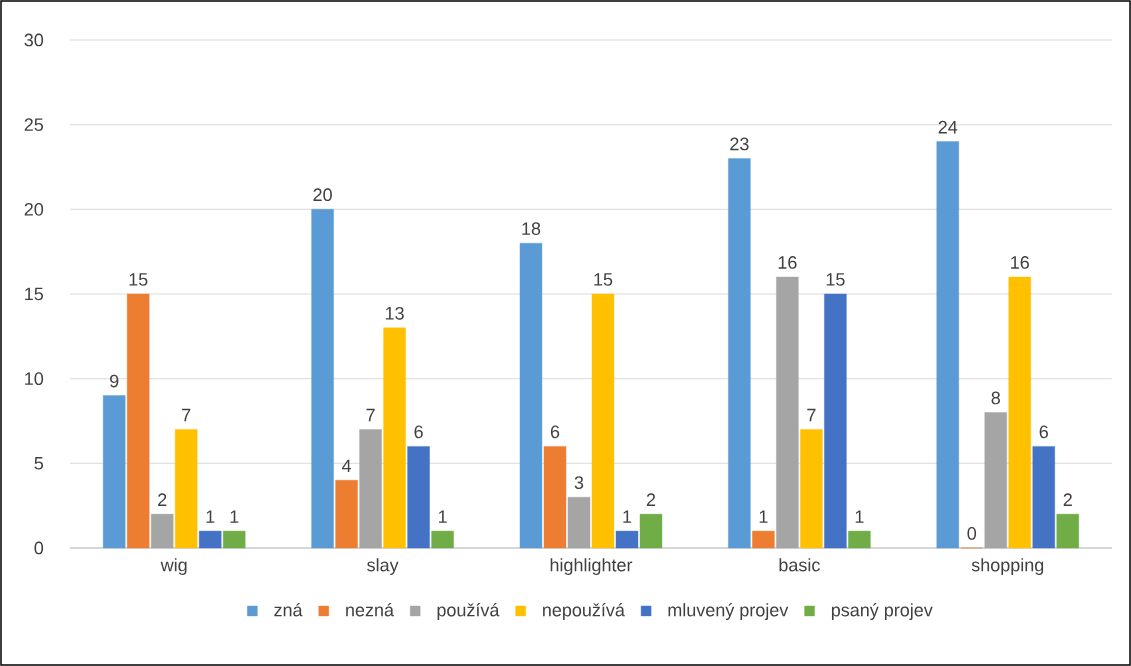  I want to click on y-tick-label: 10, so click(34, 379).